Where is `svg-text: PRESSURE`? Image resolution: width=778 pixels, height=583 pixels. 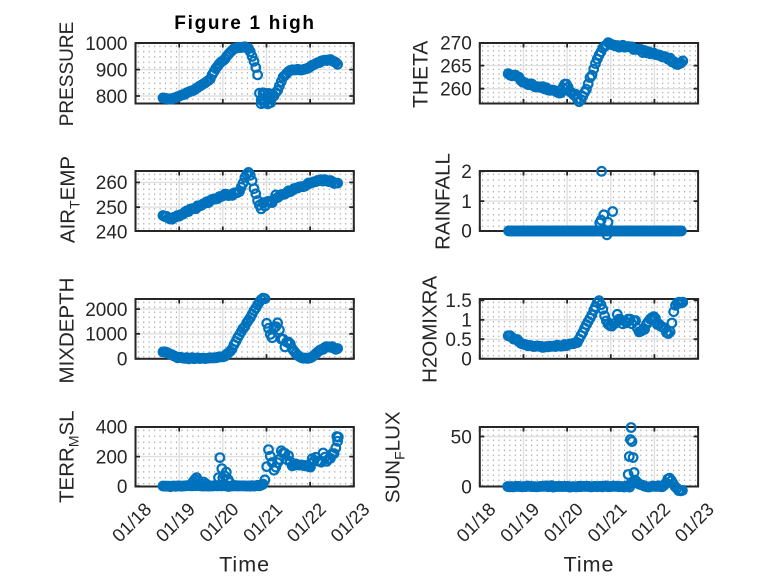 svg-text: PRESSURE is located at coordinates (67, 74).